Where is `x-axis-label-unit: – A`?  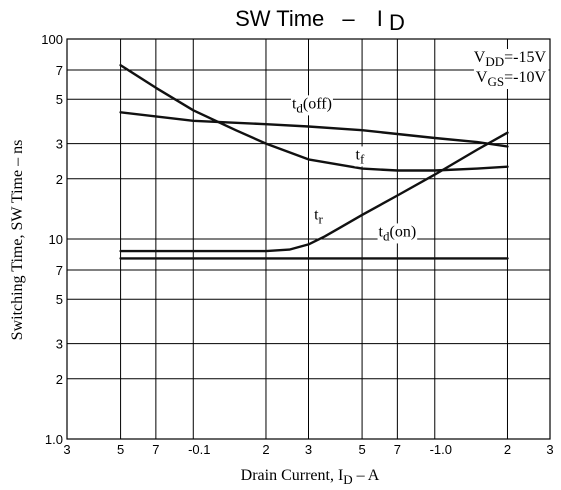
x-axis-label-unit: – A is located at coordinates (366, 475).